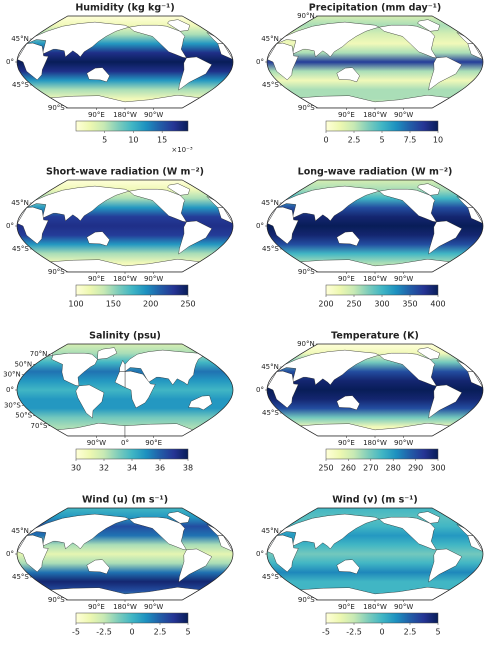 The image size is (500, 655). I want to click on panel-title: Short-wave radiation (W m⁻²), so click(125, 172).